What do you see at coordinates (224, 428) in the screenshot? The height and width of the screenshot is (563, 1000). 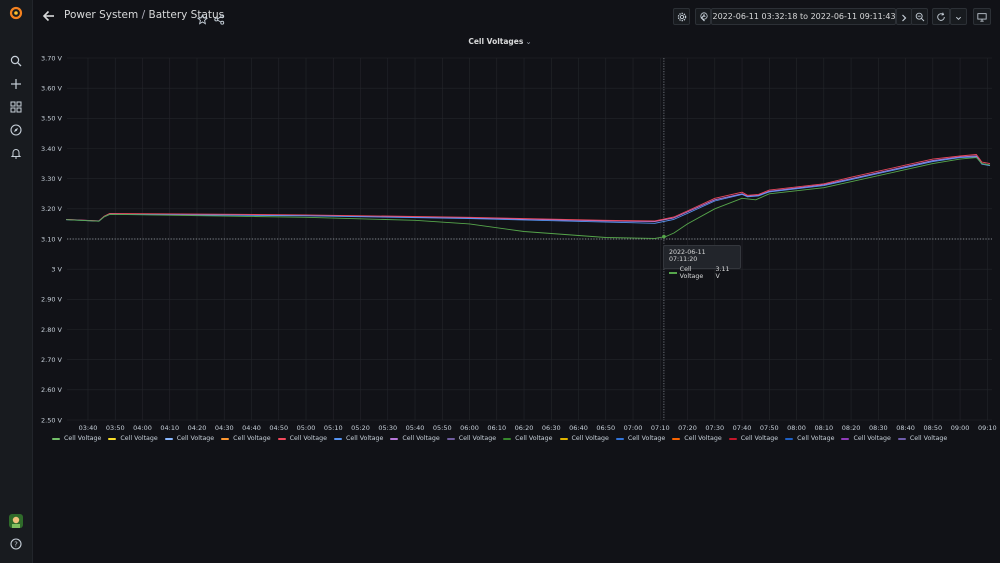 I see `x-tick-label: 04:30` at bounding box center [224, 428].